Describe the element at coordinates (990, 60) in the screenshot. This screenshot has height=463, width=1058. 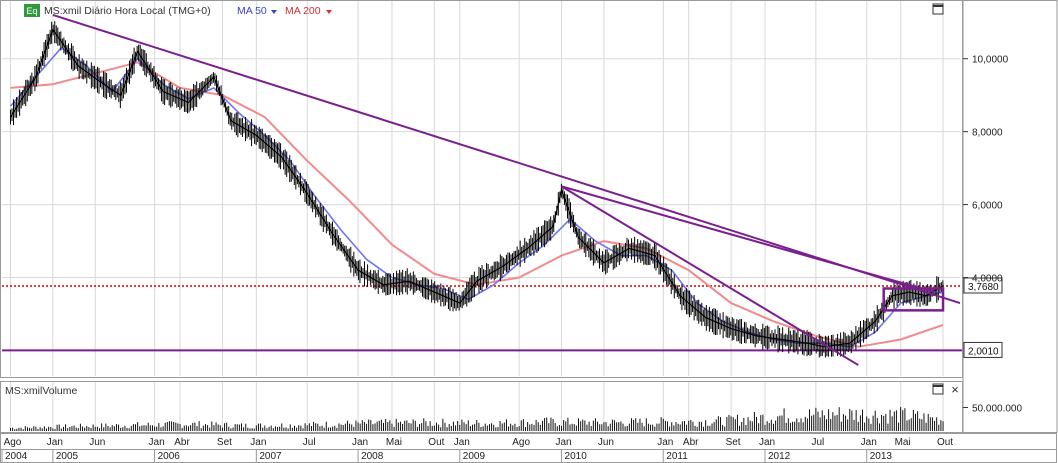
I see `y-tick-label: 10,0000` at that location.